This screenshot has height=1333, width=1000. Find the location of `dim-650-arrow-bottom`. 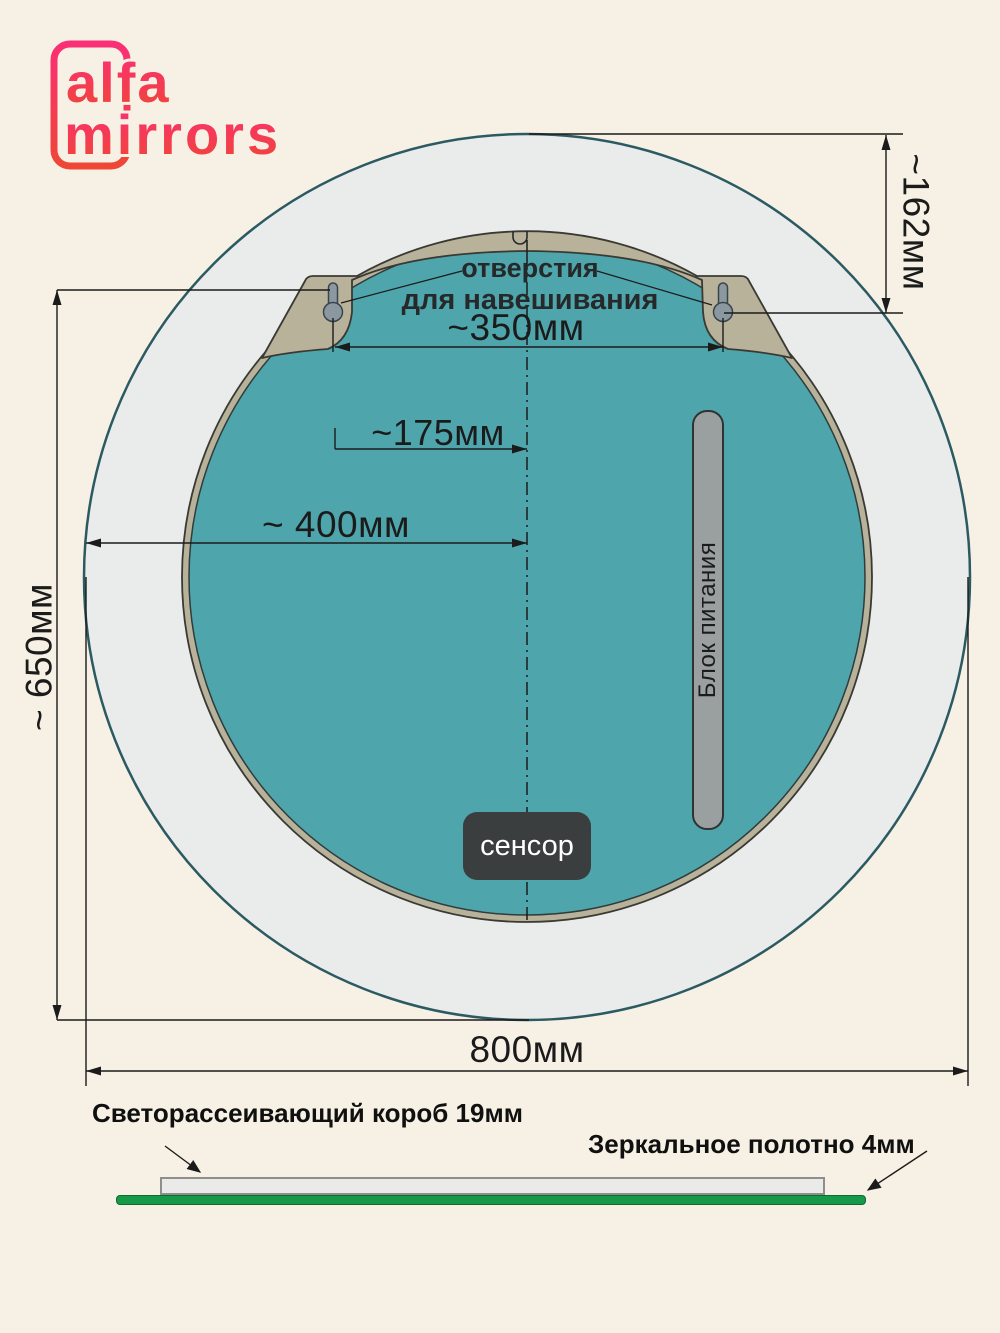

dim-650-arrow-bottom is located at coordinates (57, 1012).